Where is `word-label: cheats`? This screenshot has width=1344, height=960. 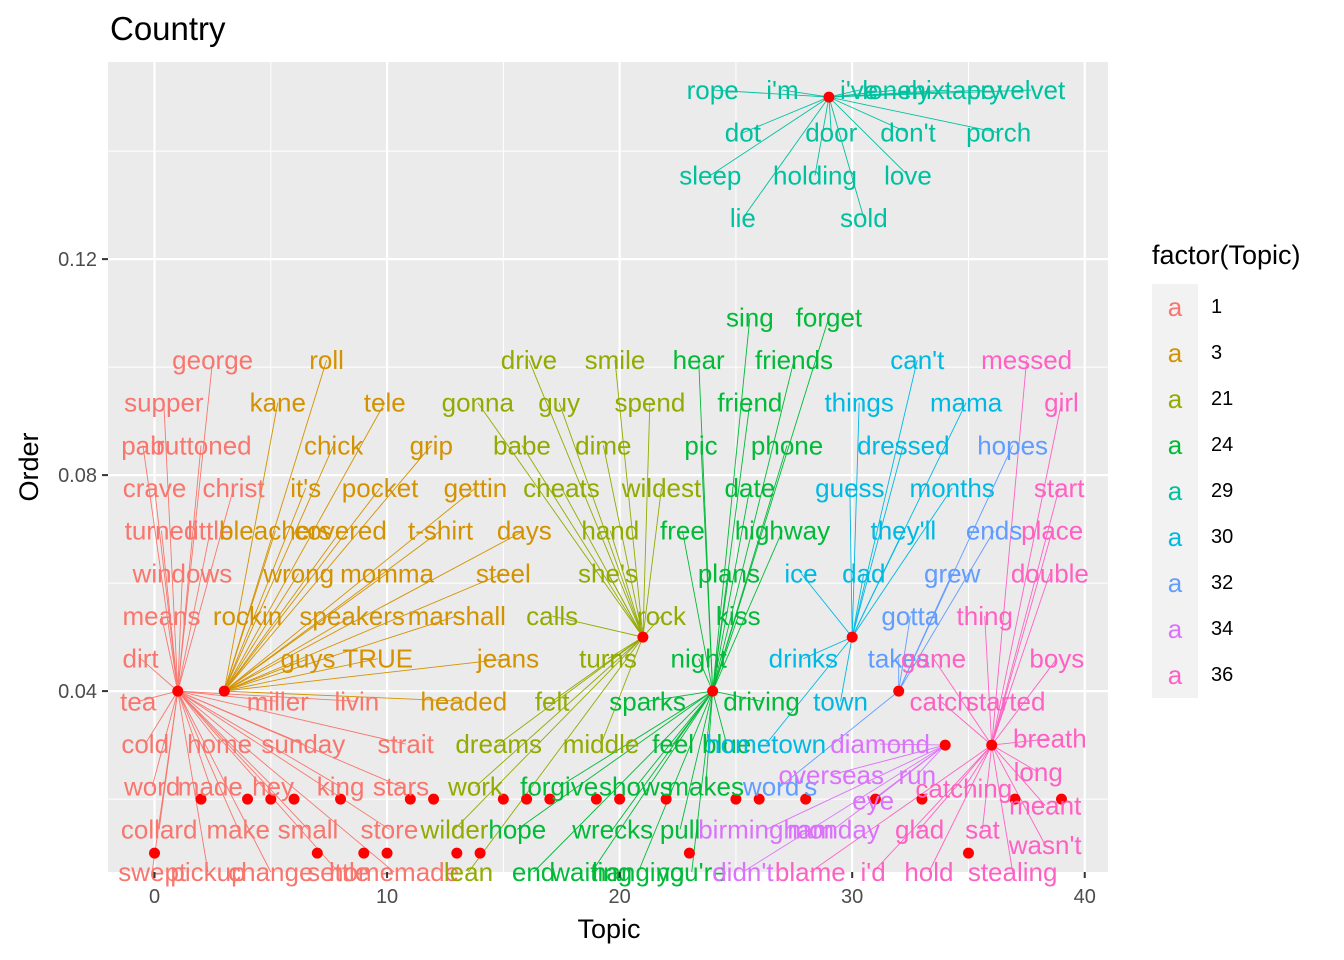
word-label: cheats is located at coordinates (561, 488).